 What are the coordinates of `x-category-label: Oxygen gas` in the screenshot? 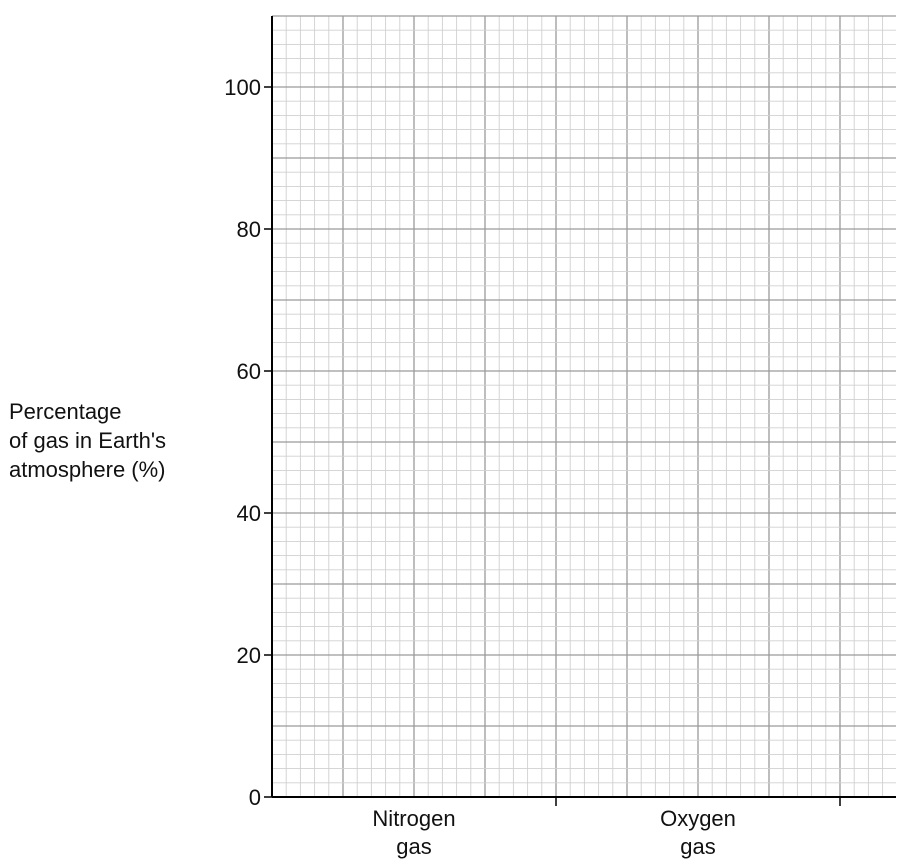 It's located at (698, 832).